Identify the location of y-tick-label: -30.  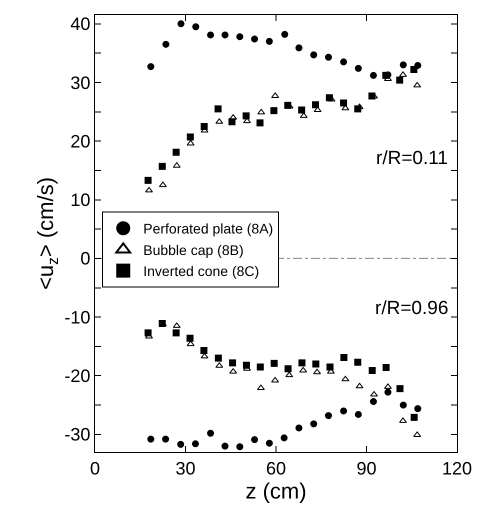
(77, 434).